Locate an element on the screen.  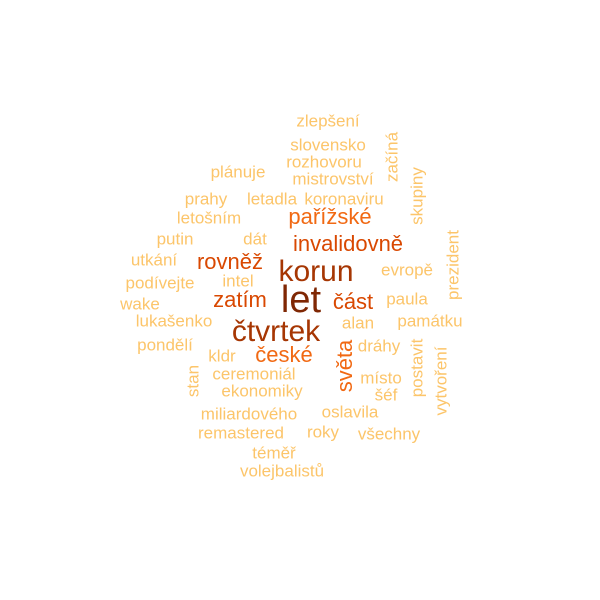
cloud-word: památku is located at coordinates (430, 321).